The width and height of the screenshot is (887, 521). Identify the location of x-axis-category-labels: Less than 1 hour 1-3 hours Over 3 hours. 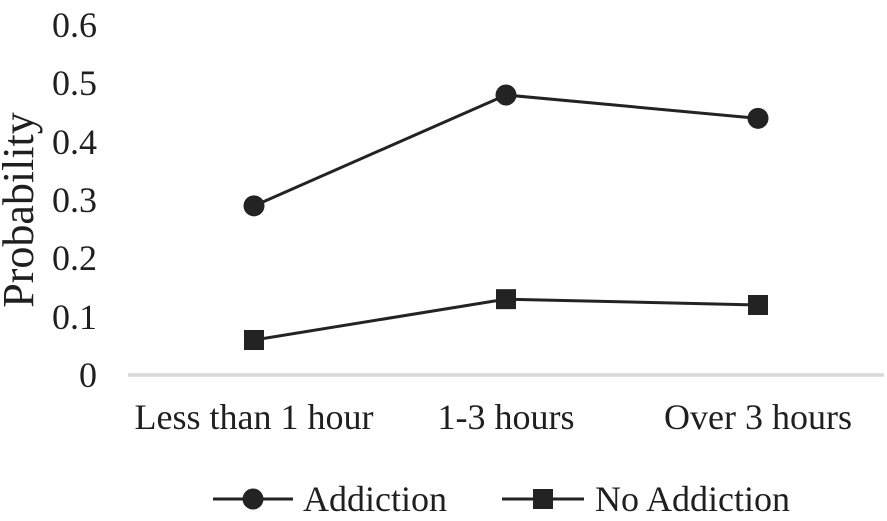
(493, 417).